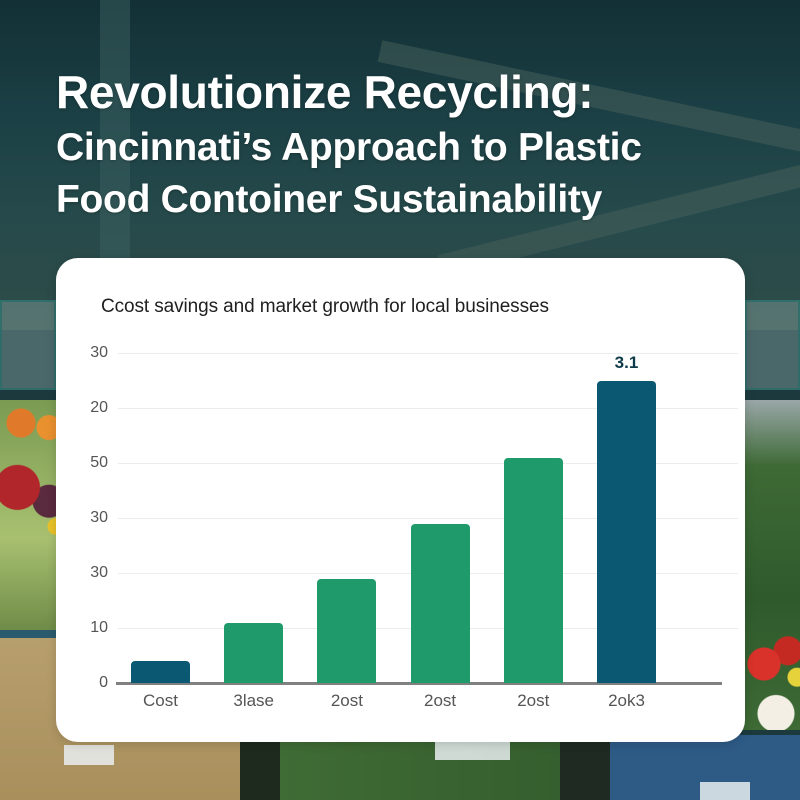 This screenshot has height=800, width=800. I want to click on y-axis-tick-label: 20, so click(99, 407).